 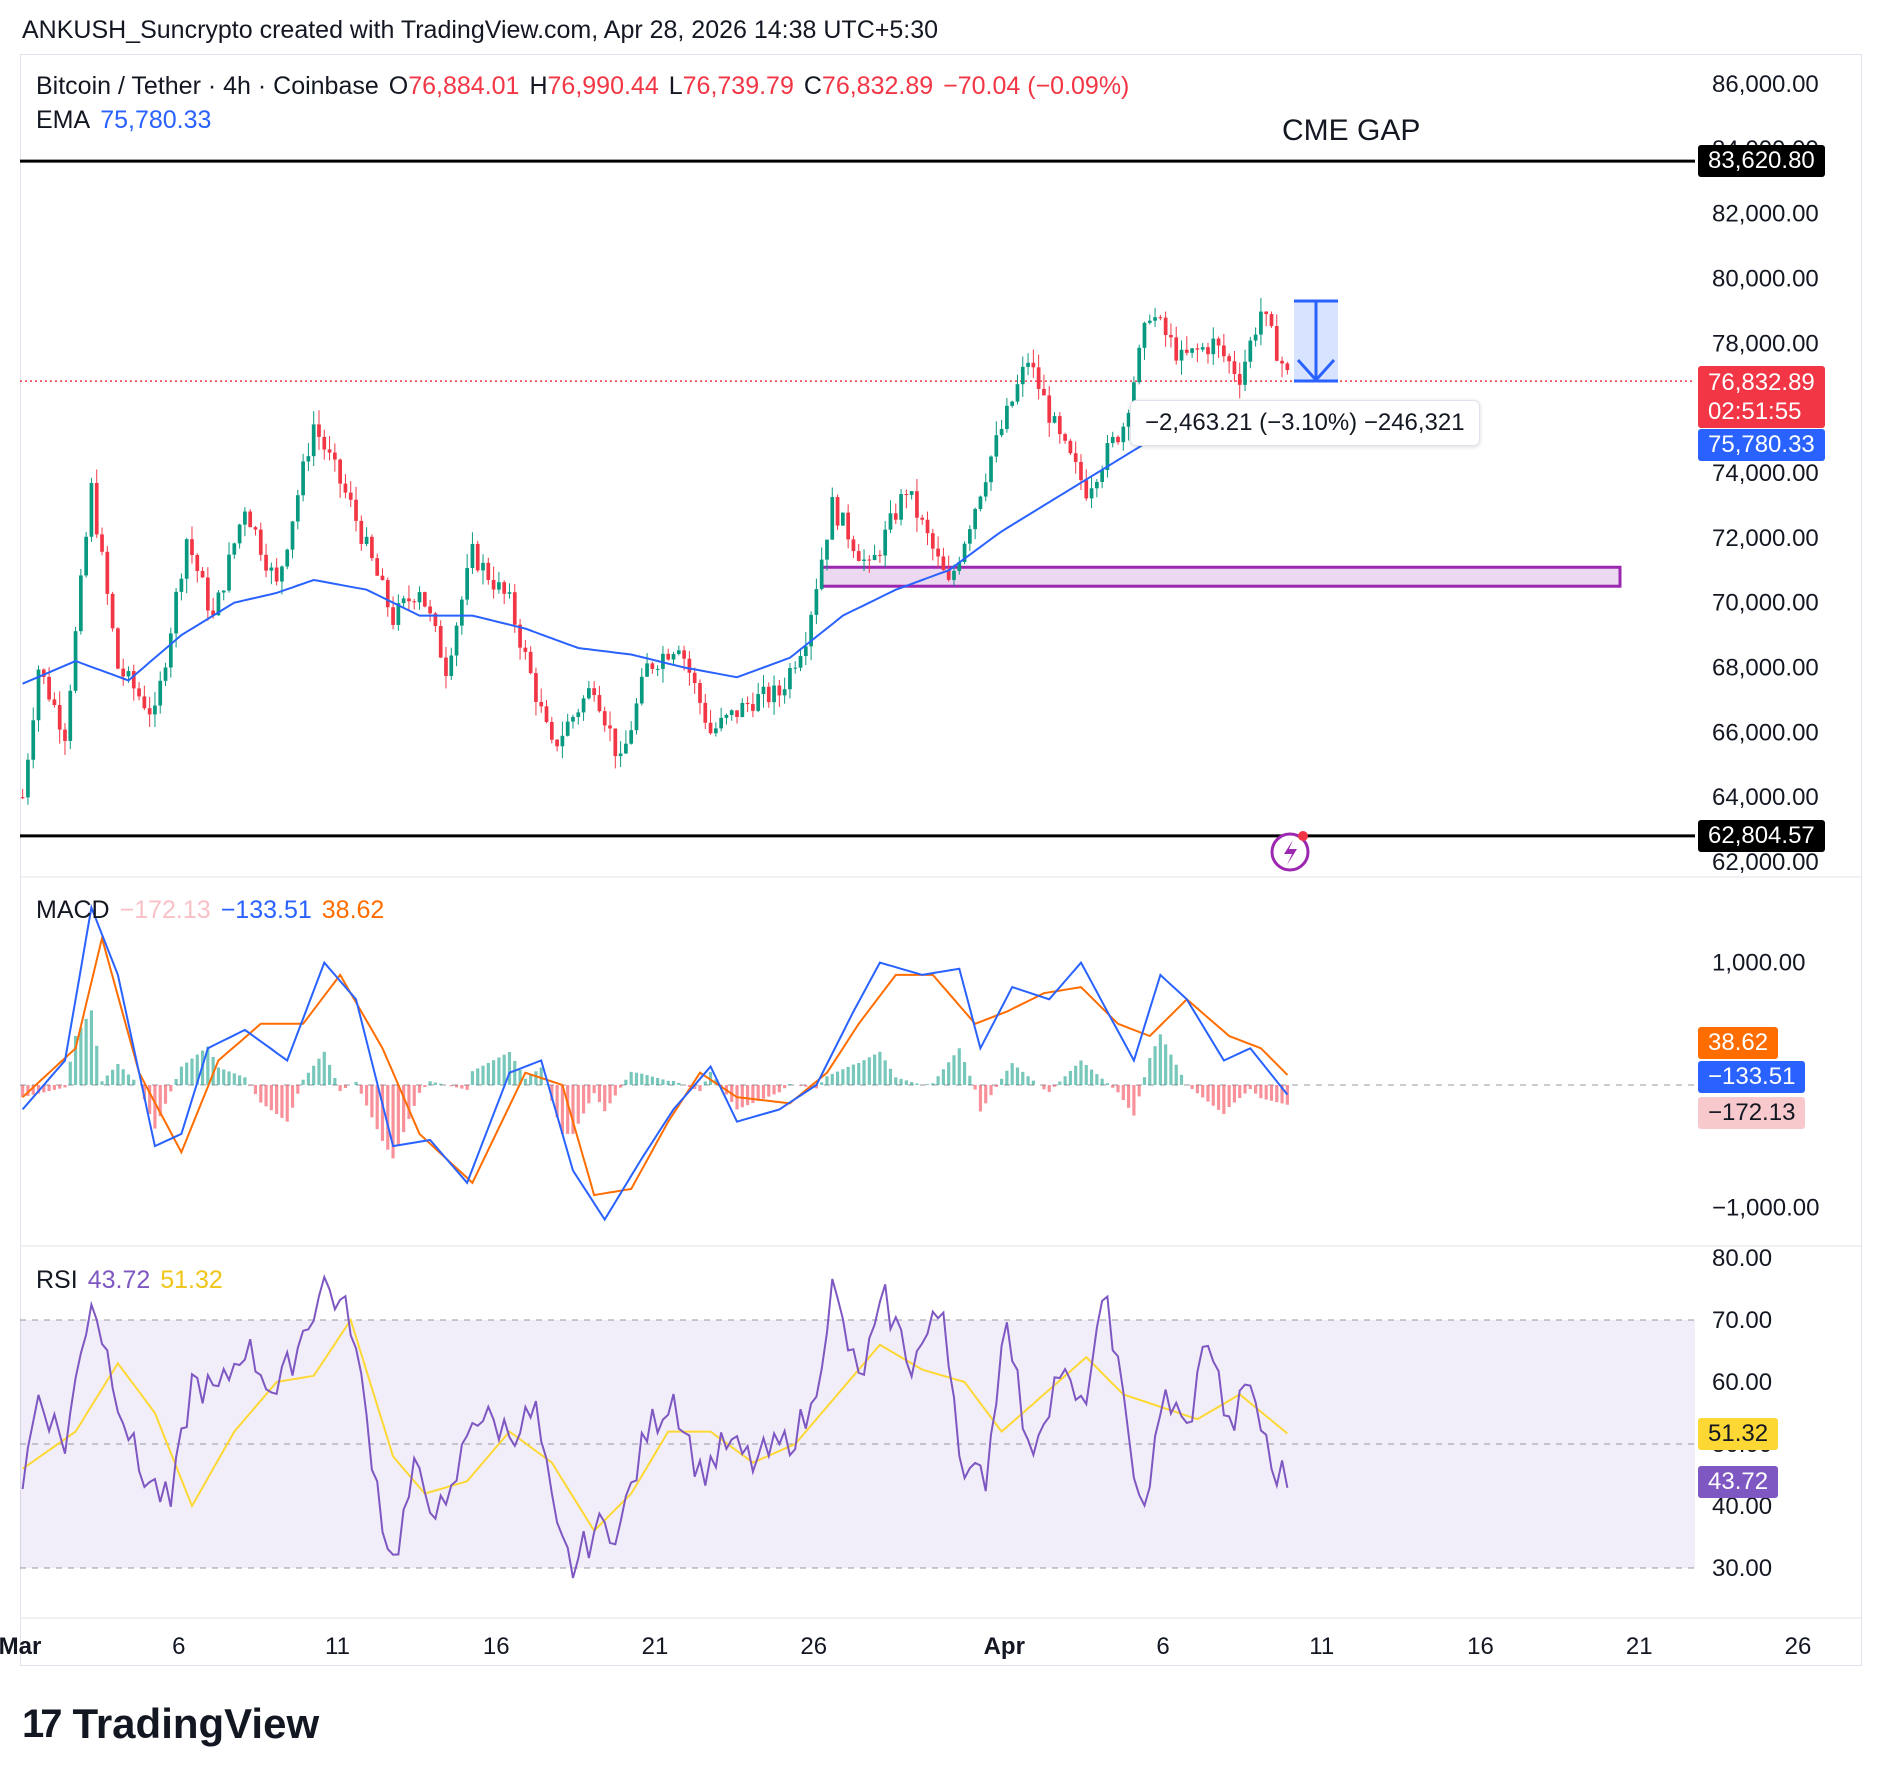 I want to click on symbol-title: Bitcoin / Tether · 4h · Coinbase, so click(x=207, y=86).